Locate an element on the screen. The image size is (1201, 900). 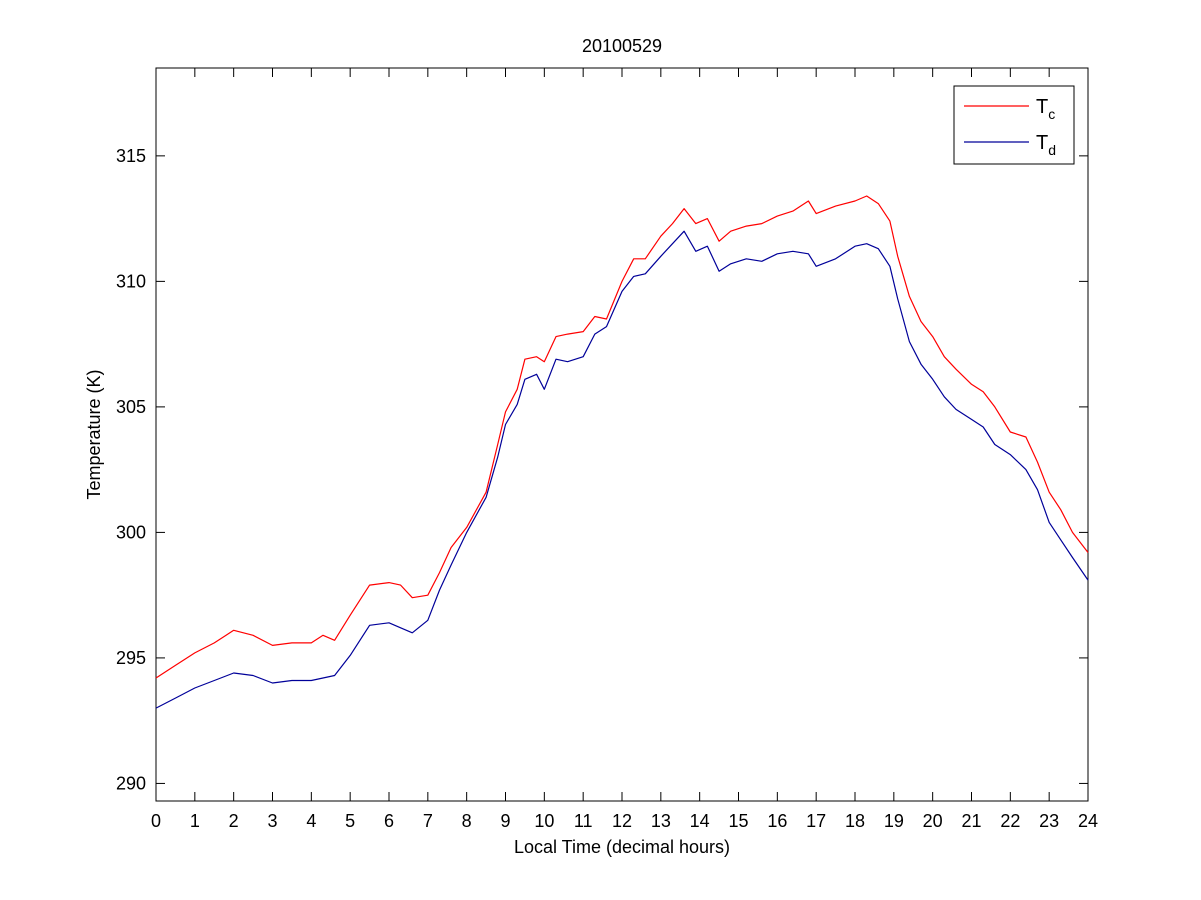
x-tick-label: 13 is located at coordinates (661, 821).